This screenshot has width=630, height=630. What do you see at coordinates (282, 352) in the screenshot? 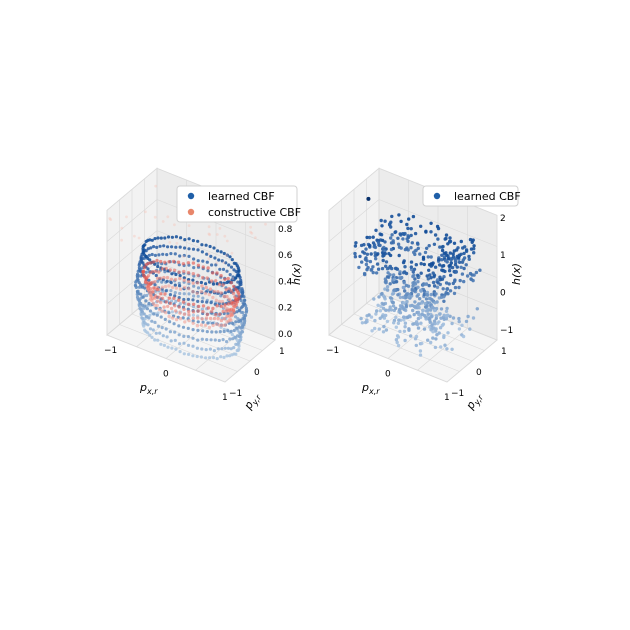
I see `y-tick-label: 1` at bounding box center [282, 352].